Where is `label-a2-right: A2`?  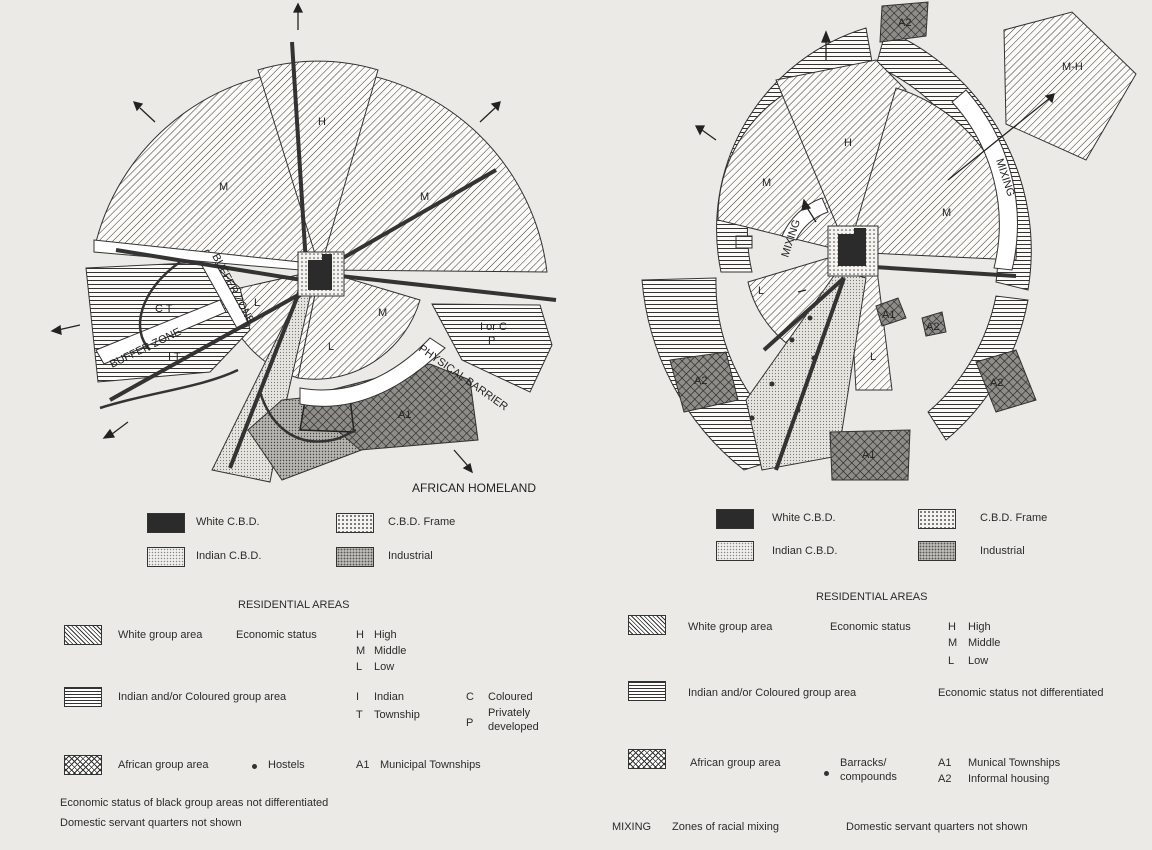
label-a2-right: A2 is located at coordinates (996, 383).